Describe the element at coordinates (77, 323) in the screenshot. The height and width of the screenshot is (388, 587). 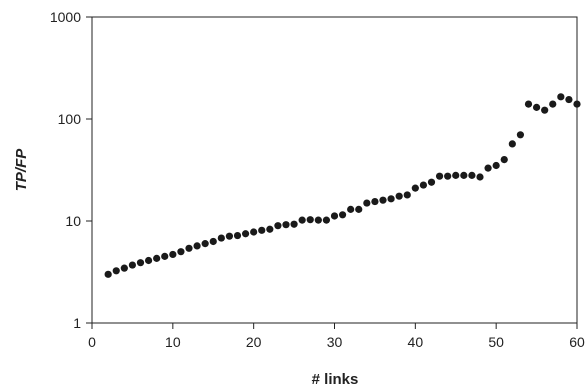
I see `y-tick-label: 1` at that location.